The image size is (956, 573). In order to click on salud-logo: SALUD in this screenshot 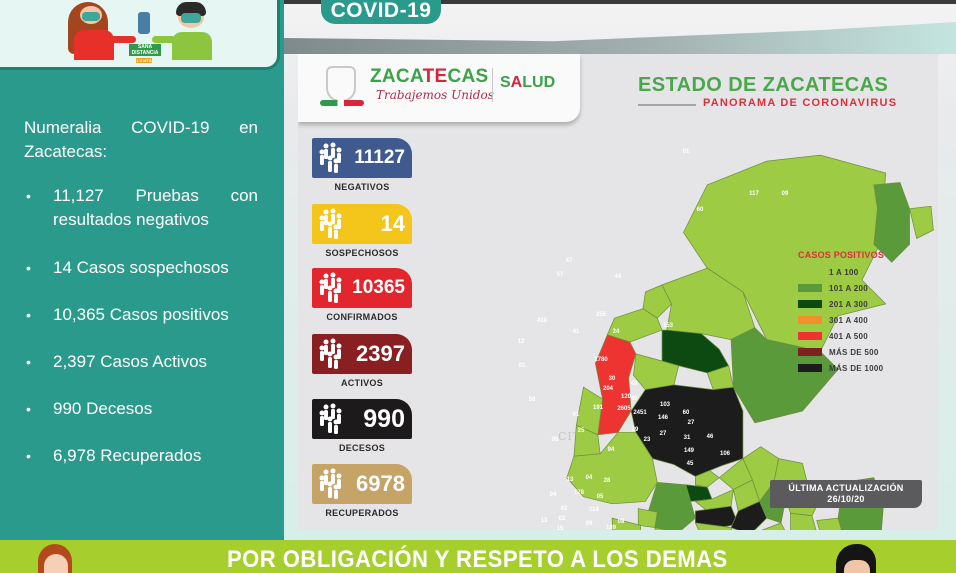, I will do `click(527, 83)`.